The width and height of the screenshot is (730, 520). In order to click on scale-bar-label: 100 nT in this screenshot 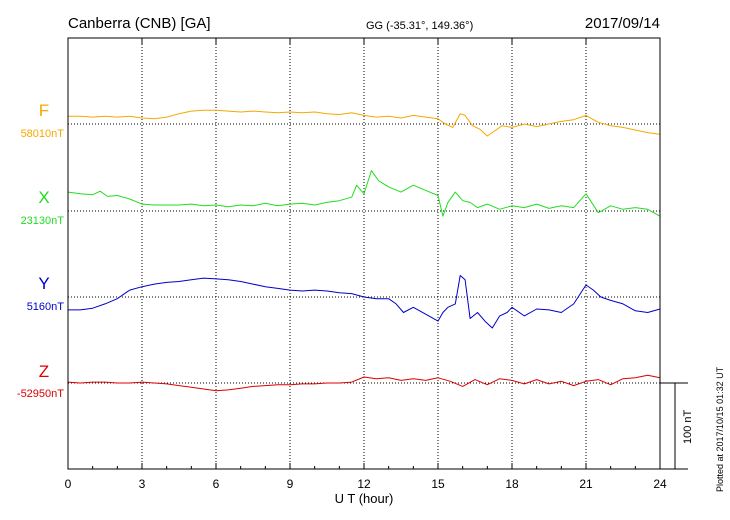, I will do `click(688, 426)`.